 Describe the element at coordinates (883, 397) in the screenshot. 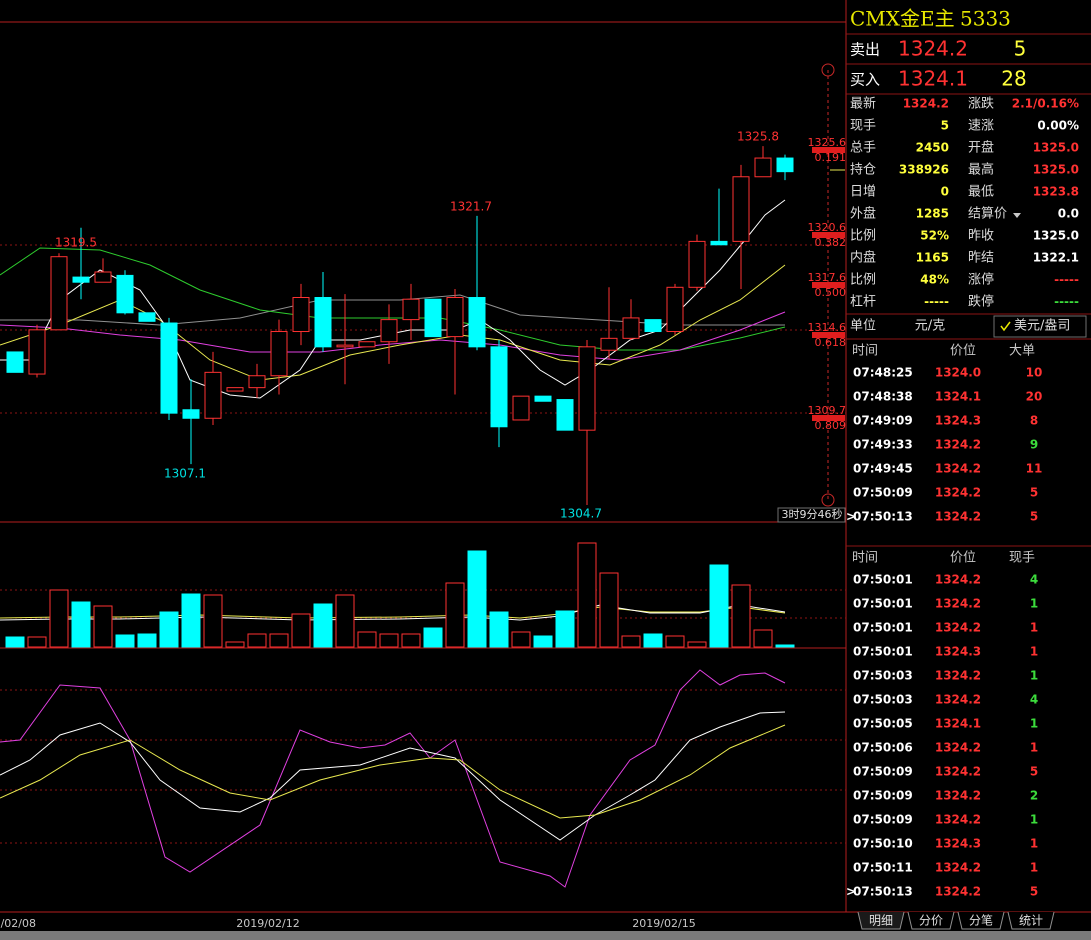

I see `time: 07:48:38` at that location.